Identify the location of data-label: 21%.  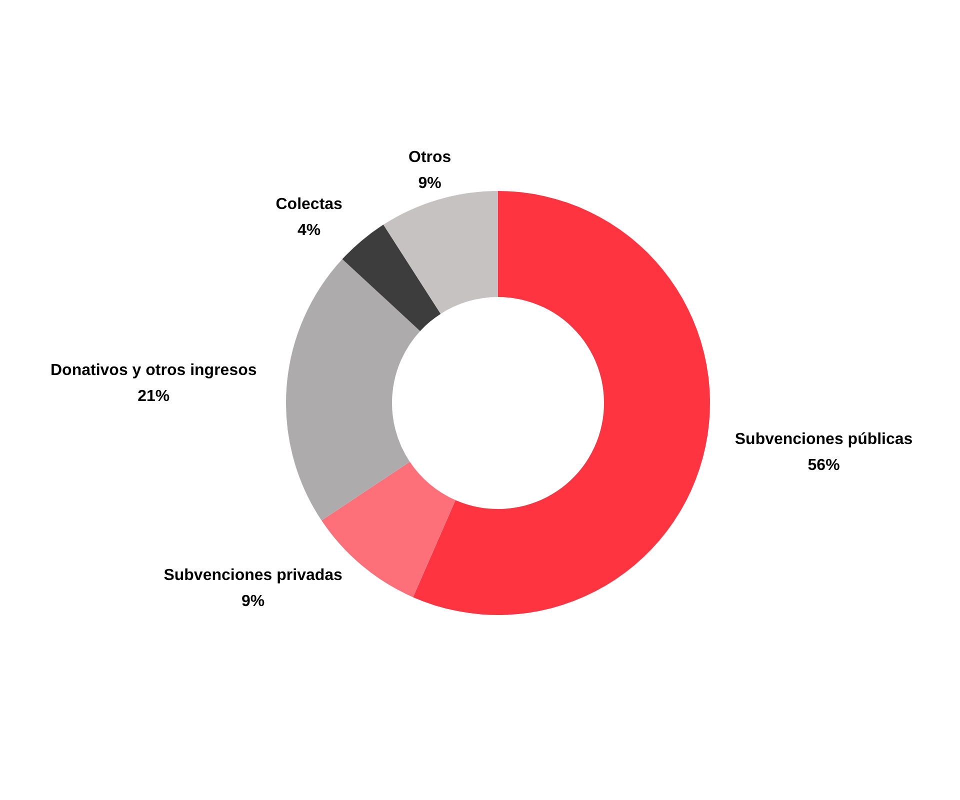
(154, 397).